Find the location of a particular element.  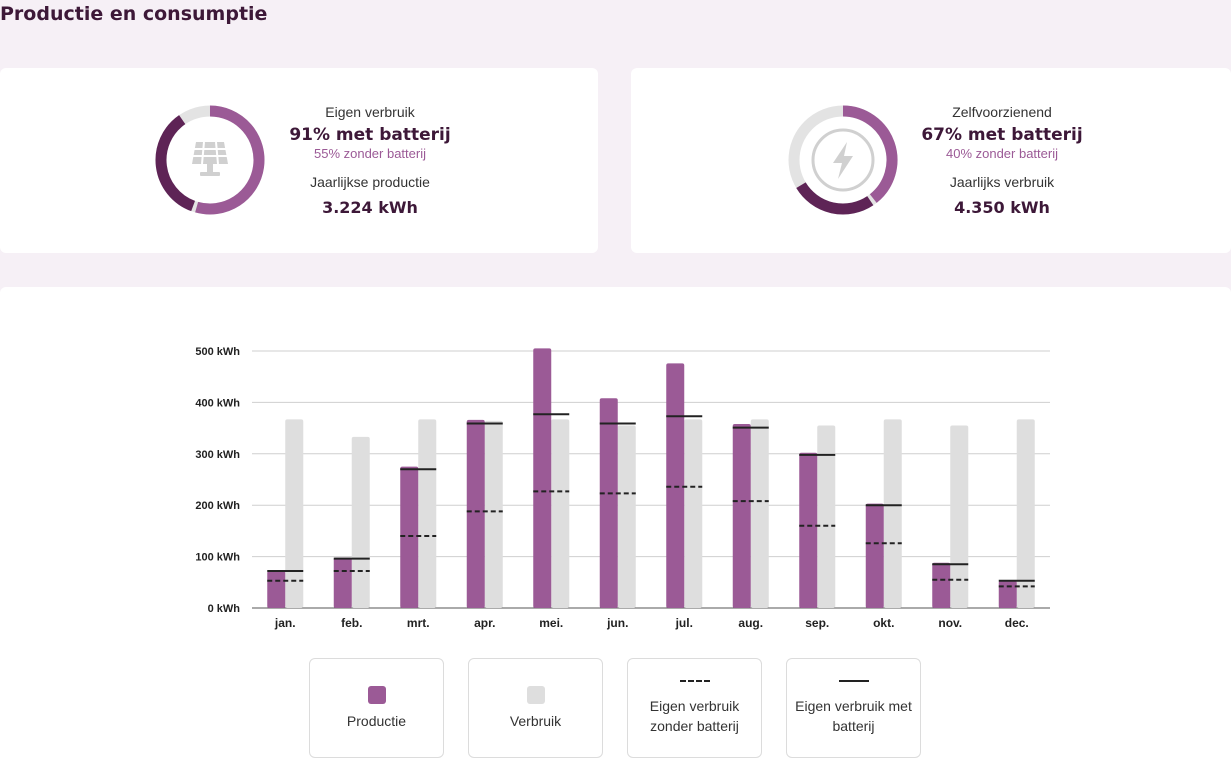

x-tick-label: nov. is located at coordinates (950, 623).